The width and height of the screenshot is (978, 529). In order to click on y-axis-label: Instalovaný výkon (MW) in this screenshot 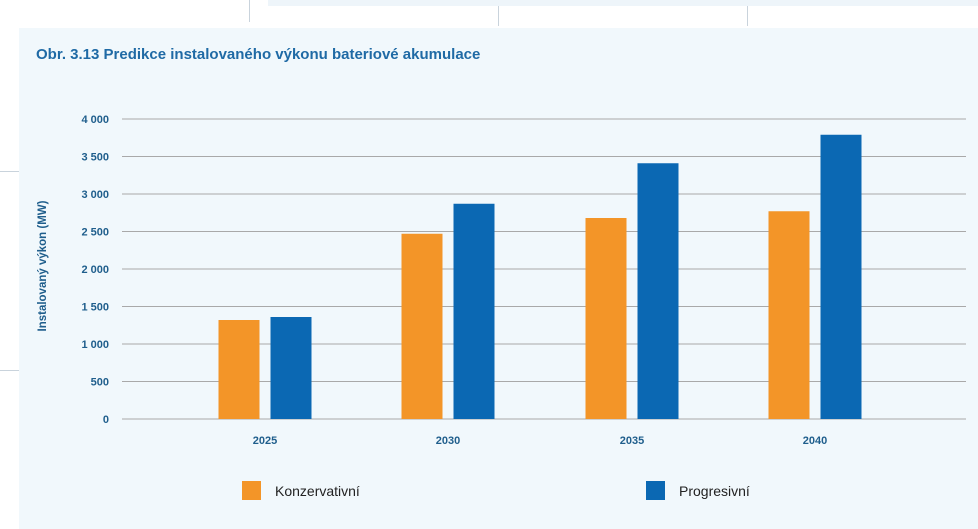, I will do `click(43, 265)`.